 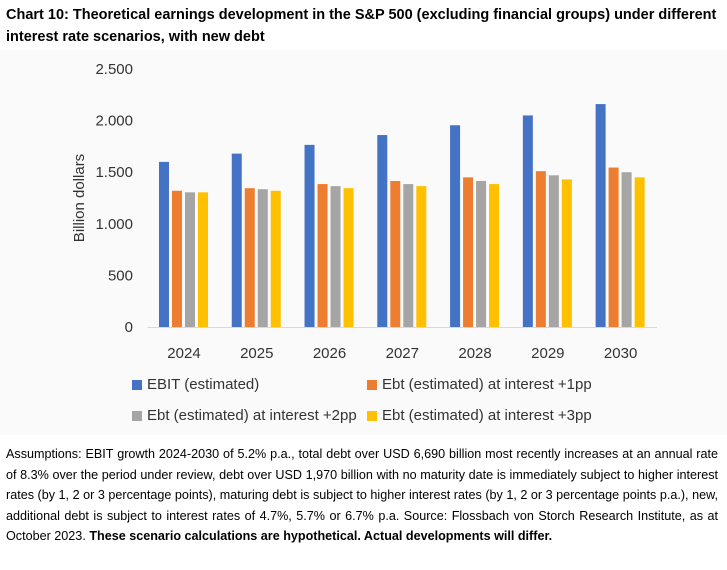 What do you see at coordinates (183, 353) in the screenshot?
I see `x-tick-label: 2024` at bounding box center [183, 353].